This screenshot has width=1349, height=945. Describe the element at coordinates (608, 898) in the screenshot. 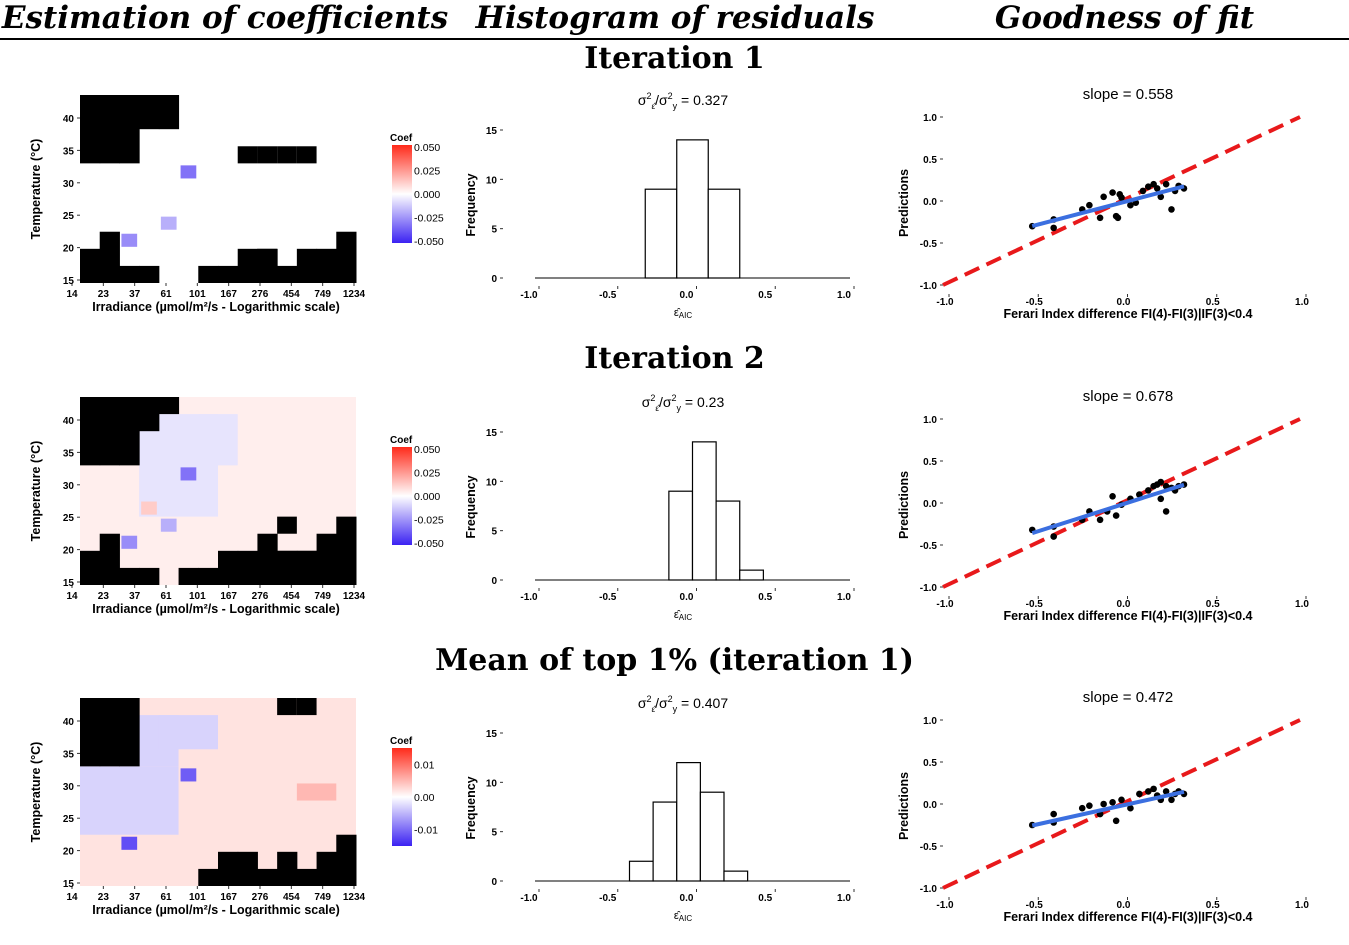

I see `histogram-xtick-label: -0.5` at that location.